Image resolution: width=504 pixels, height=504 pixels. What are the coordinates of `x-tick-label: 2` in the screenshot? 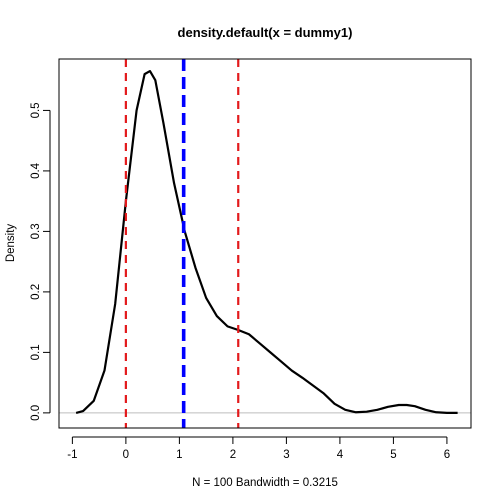 It's located at (233, 455).